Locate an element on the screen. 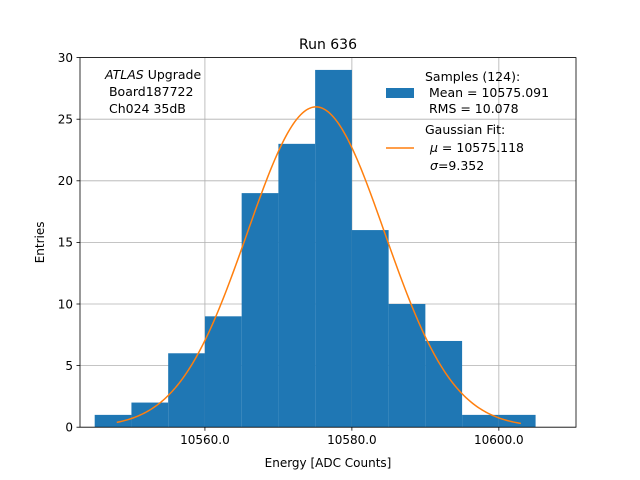  y-tick-label-1: 5 is located at coordinates (69, 366).